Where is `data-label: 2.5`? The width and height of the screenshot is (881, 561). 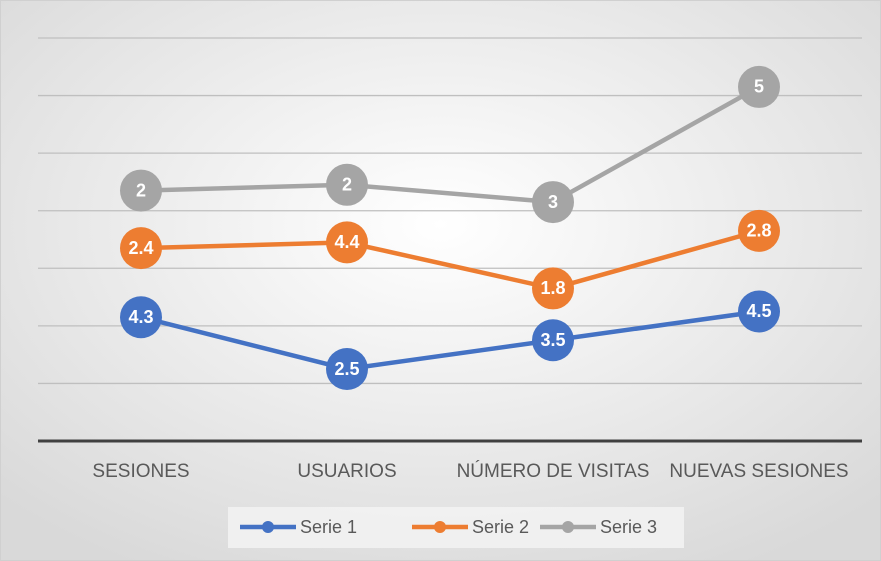 data-label: 2.5 is located at coordinates (346, 369).